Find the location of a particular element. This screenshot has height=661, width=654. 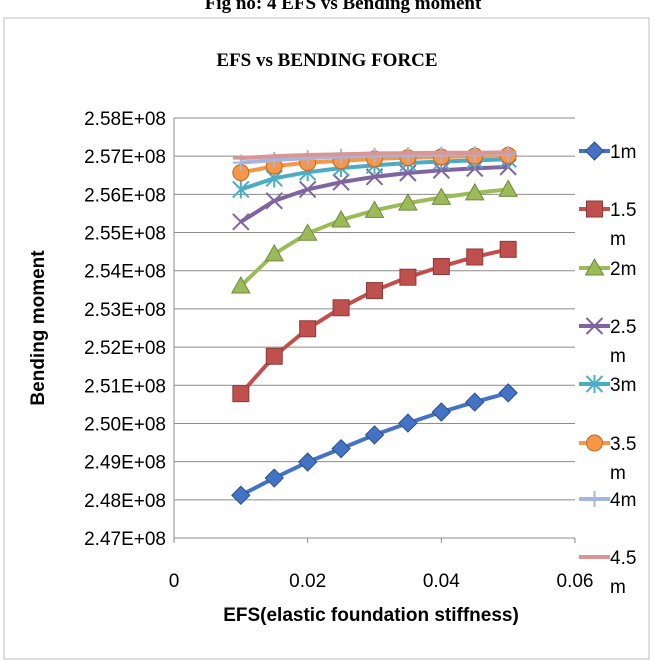

y-tick-label: 2.47E+08 is located at coordinates (125, 539).